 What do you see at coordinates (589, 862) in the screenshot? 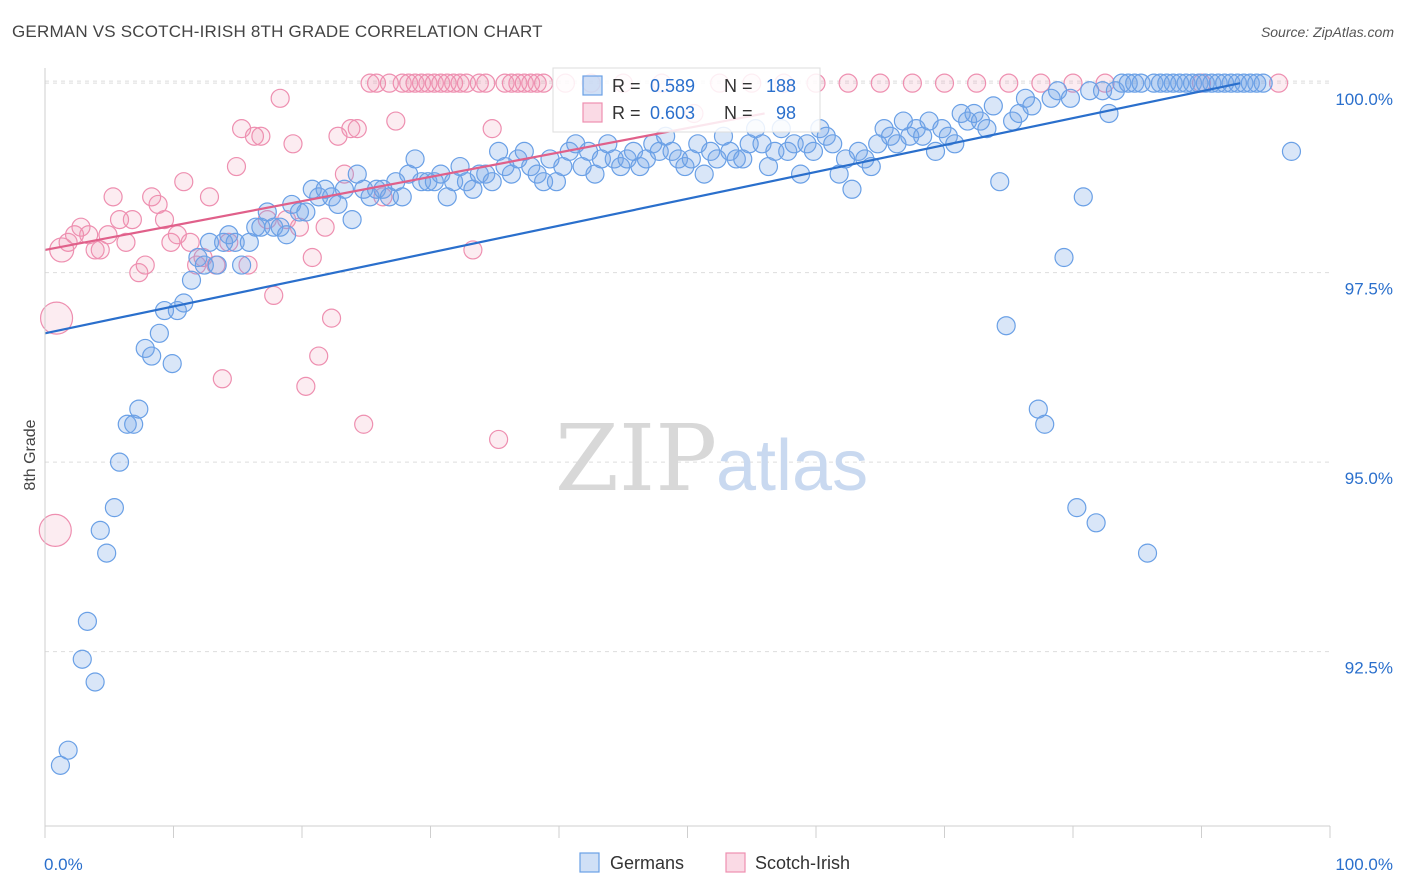
I see `legend-germans-swatch` at bounding box center [589, 862].